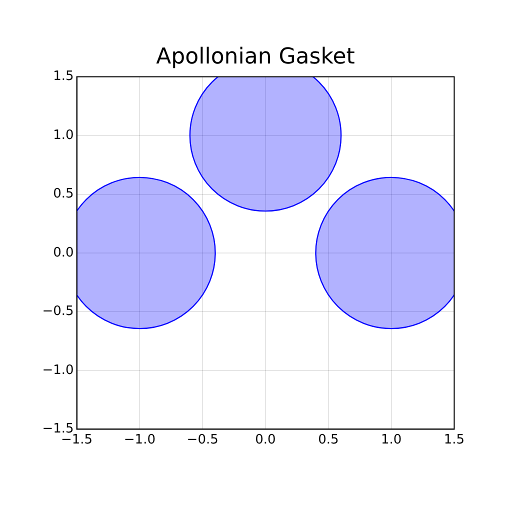 The height and width of the screenshot is (506, 531). I want to click on y-tick-label: −1.5, so click(58, 429).